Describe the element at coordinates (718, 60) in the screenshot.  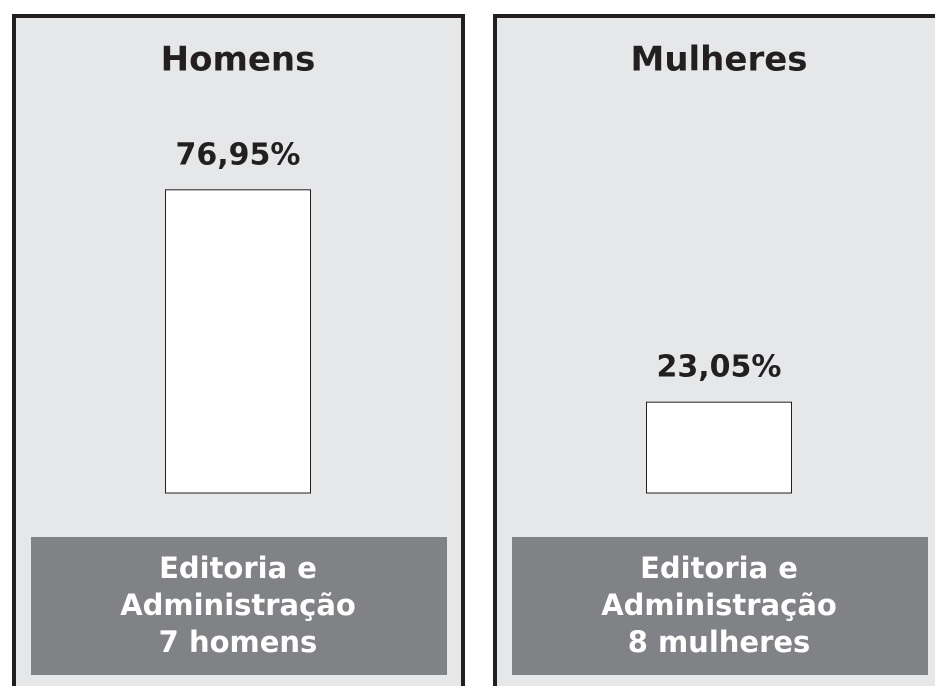
I see `panel-title: Mulheres` at that location.